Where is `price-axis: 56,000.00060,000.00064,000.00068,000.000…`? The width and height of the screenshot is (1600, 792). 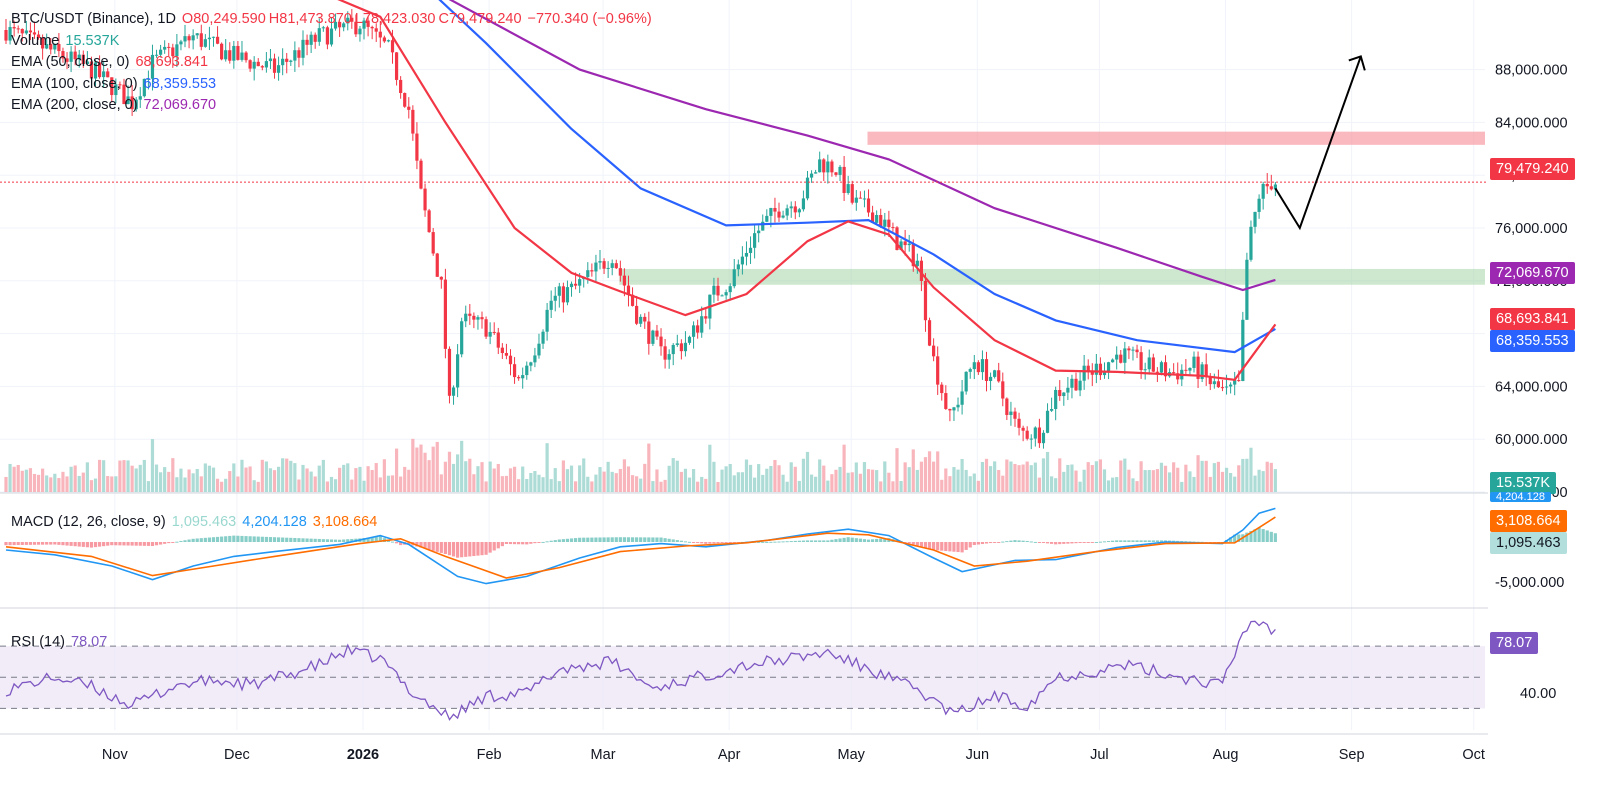 price-axis: 56,000.00060,000.00064,000.00068,000.000… is located at coordinates (1544, 396).